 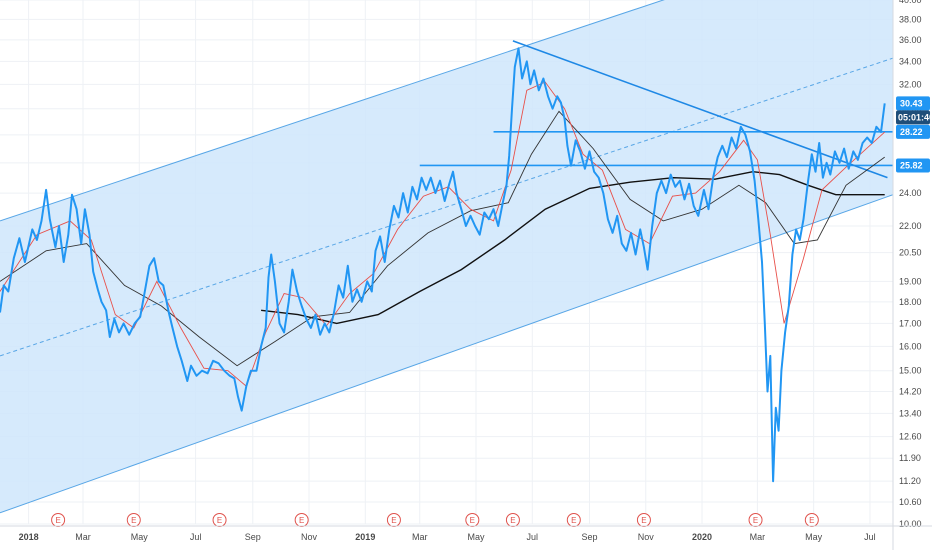 I want to click on y-tick-label: 14.20, so click(x=910, y=391).